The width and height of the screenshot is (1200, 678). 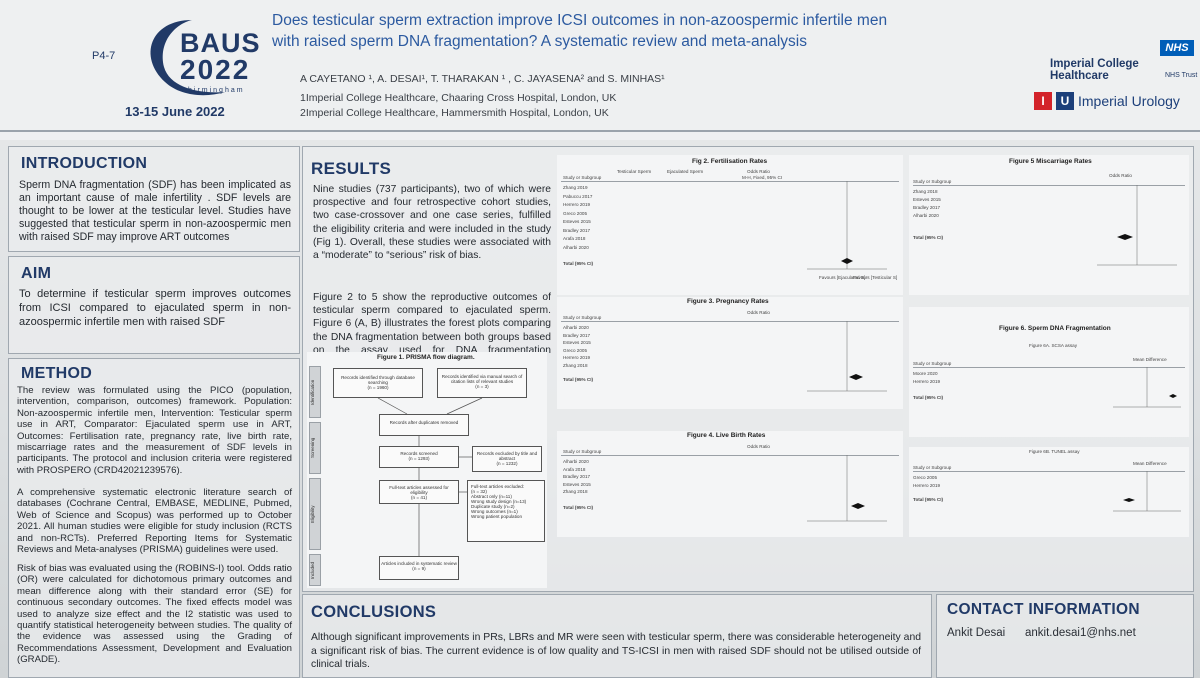 What do you see at coordinates (1065, 101) in the screenshot?
I see `imperial-urology-u-logo: U` at bounding box center [1065, 101].